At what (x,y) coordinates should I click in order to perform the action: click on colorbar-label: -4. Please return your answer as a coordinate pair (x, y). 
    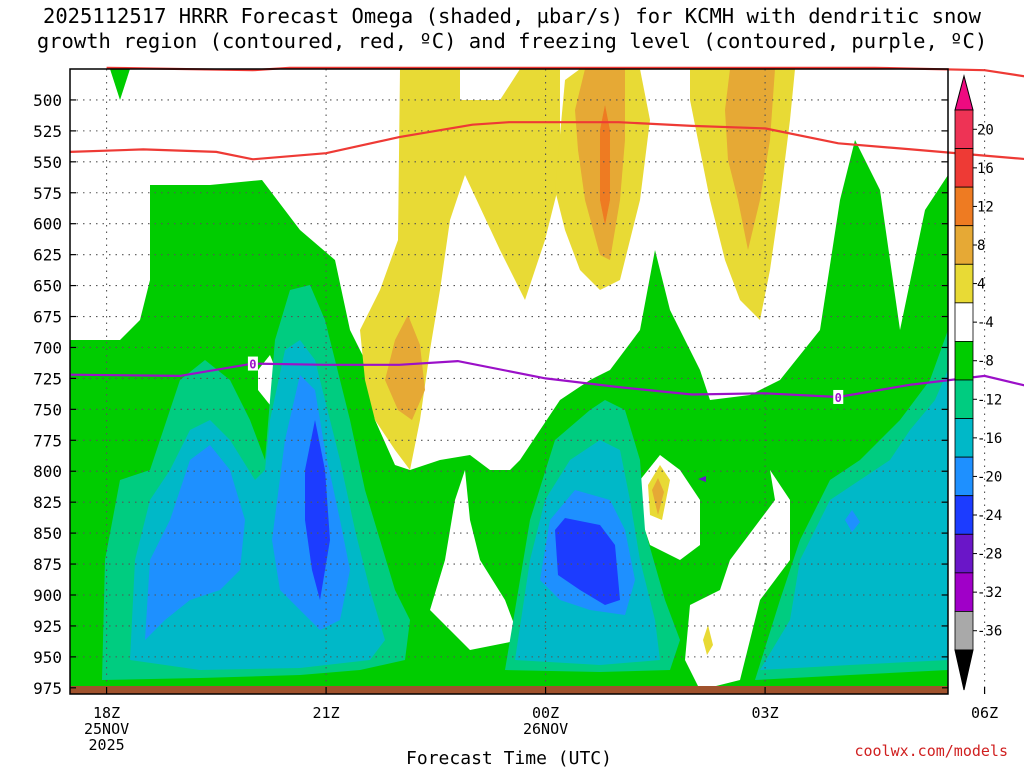
    Looking at the image, I should click on (985, 323).